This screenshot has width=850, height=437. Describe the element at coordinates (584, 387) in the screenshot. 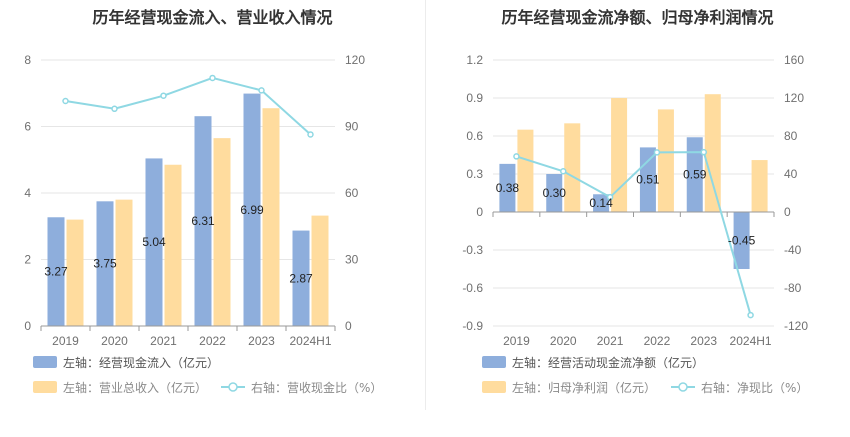

I see `legend-label-secondary-bar: 左轴：归母净利润（亿元）` at that location.